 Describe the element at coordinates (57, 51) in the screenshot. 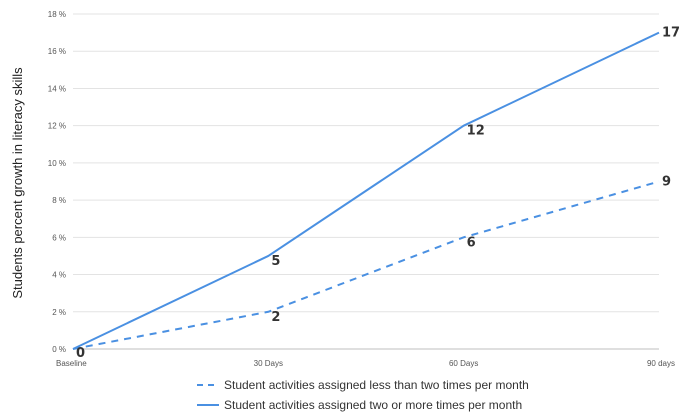

I see `y-tick-label: 16 %` at that location.